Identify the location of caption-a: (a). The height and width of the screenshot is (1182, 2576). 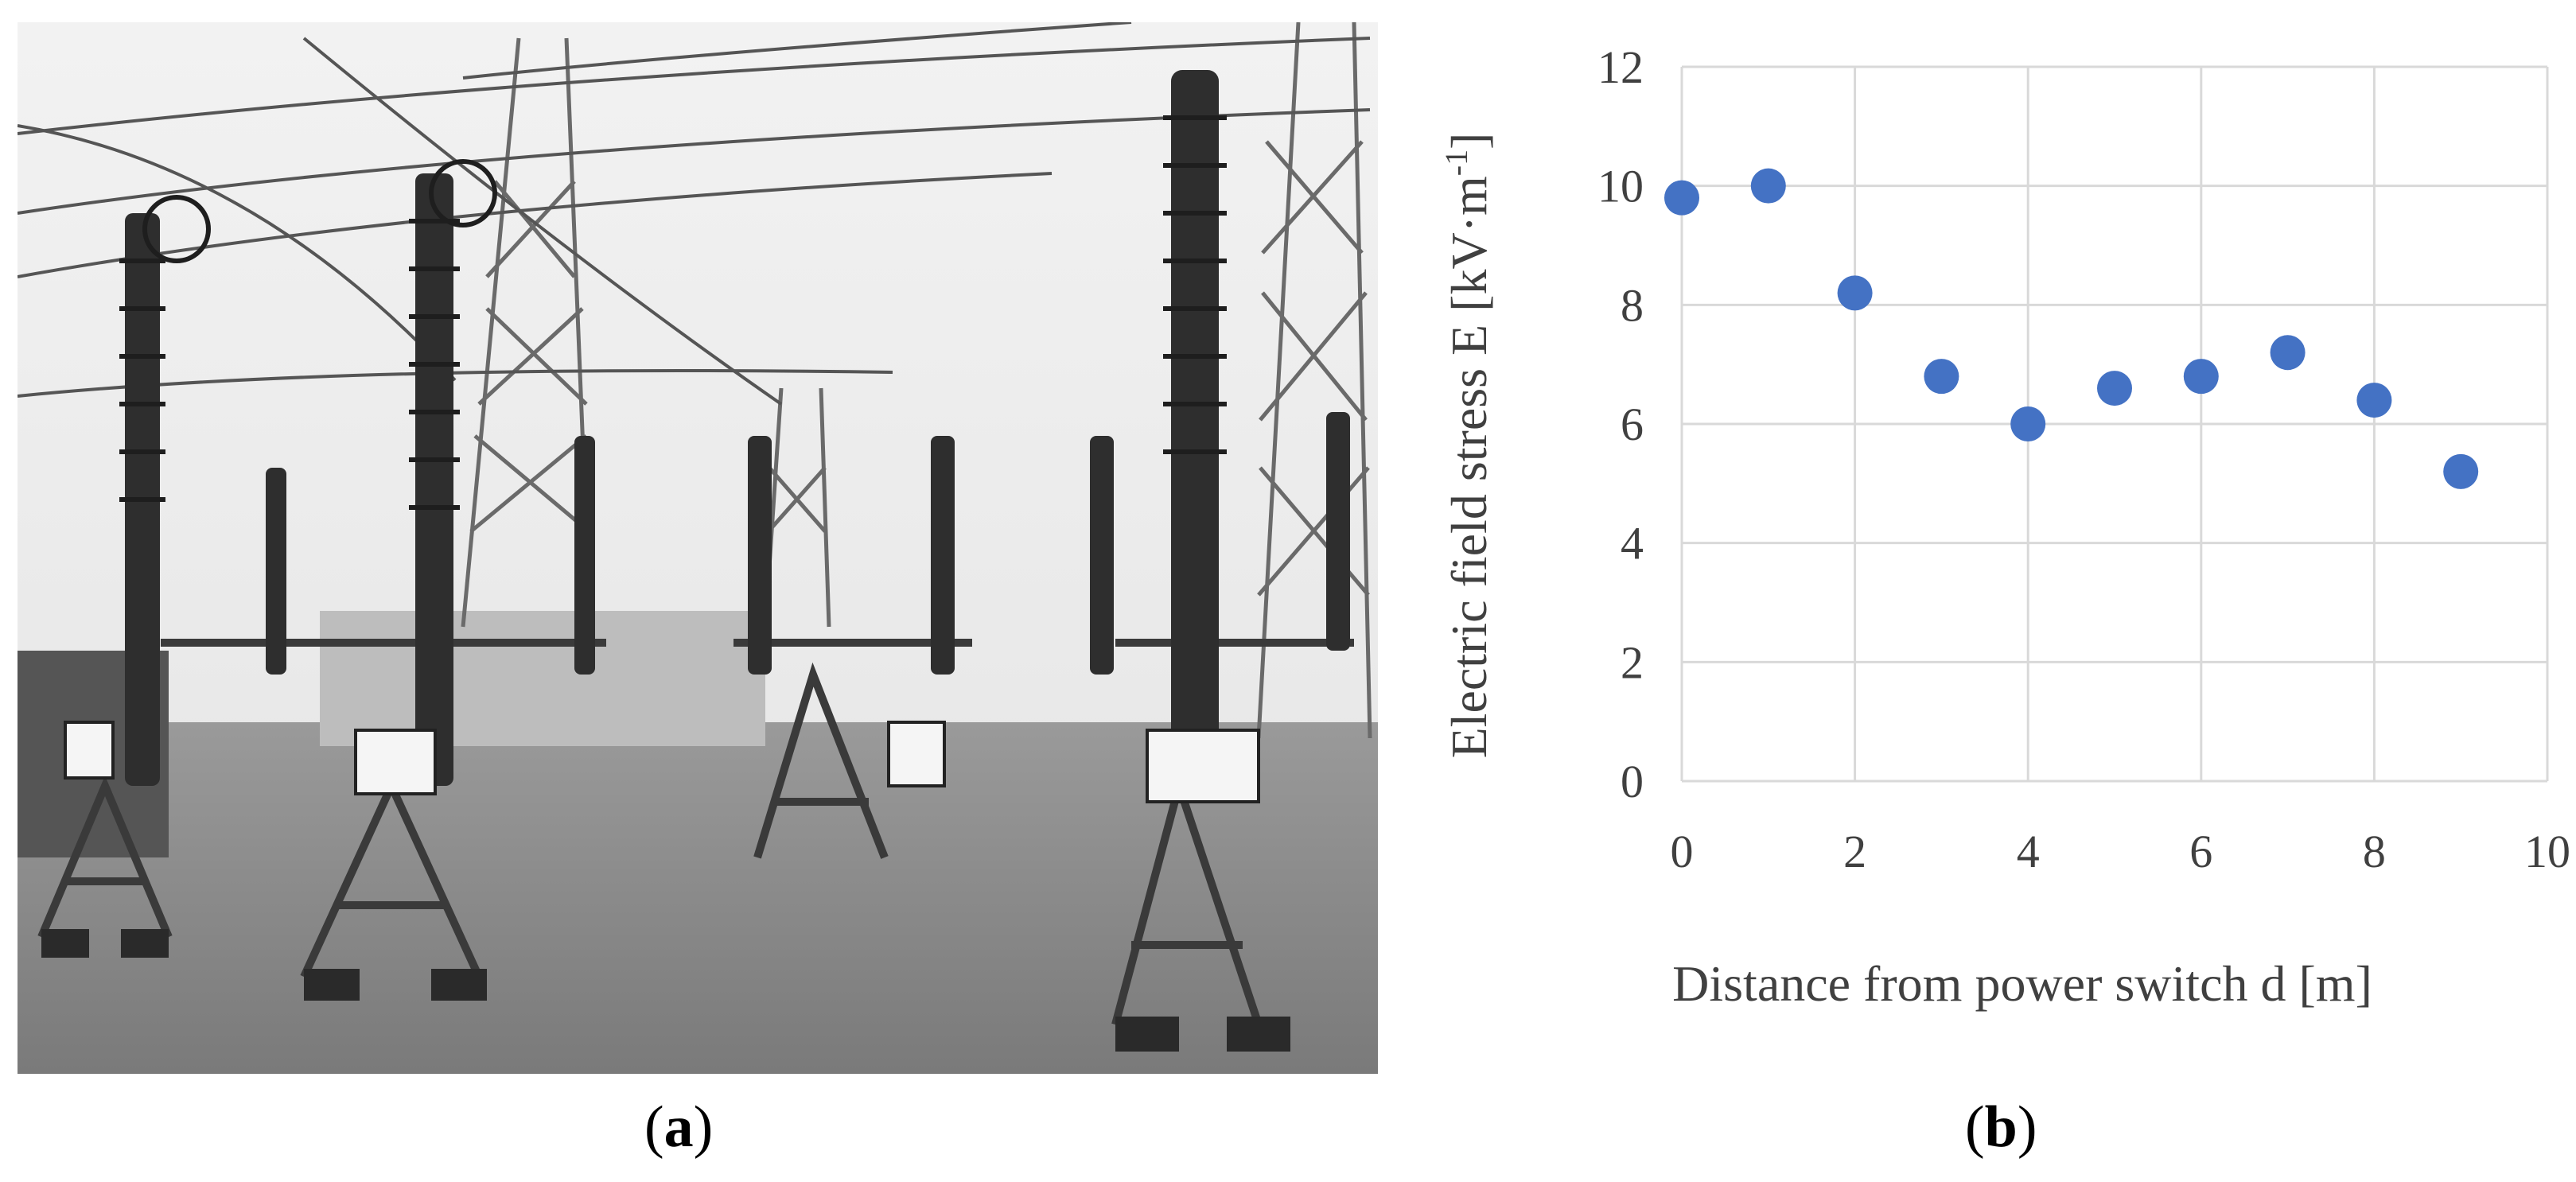
(679, 1127).